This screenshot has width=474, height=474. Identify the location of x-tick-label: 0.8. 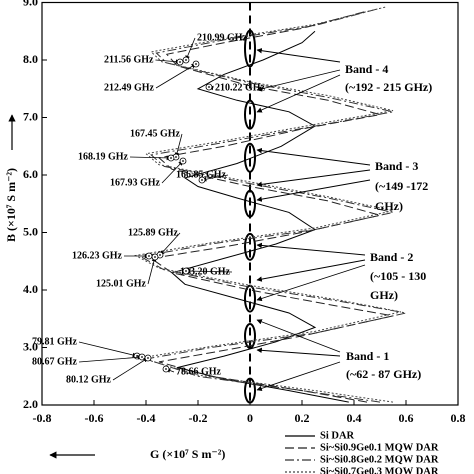
(458, 418).